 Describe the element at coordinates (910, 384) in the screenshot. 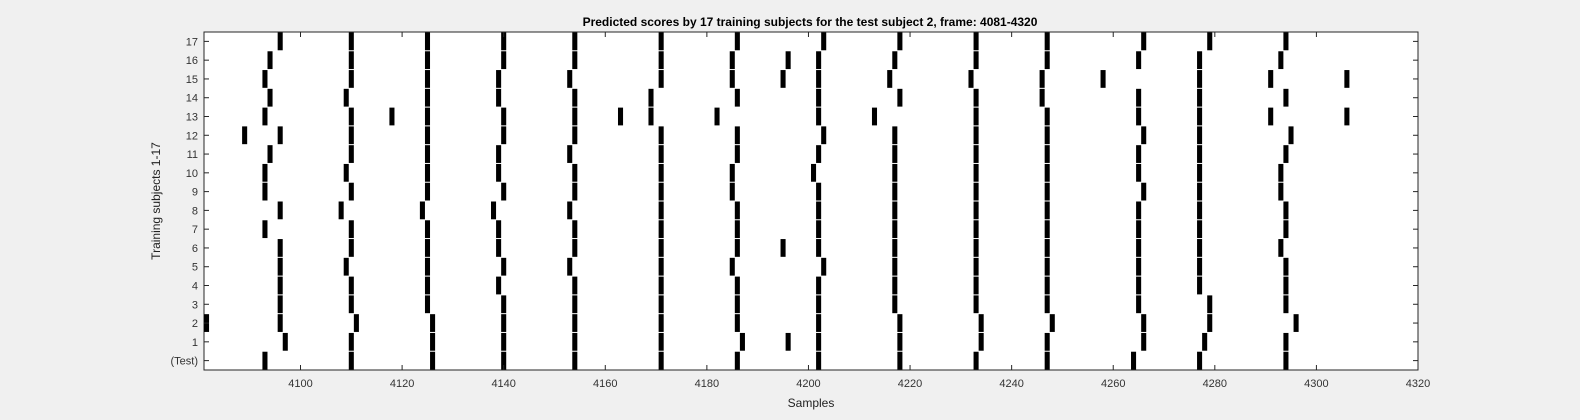

I see `x-tick-label: 4220` at that location.